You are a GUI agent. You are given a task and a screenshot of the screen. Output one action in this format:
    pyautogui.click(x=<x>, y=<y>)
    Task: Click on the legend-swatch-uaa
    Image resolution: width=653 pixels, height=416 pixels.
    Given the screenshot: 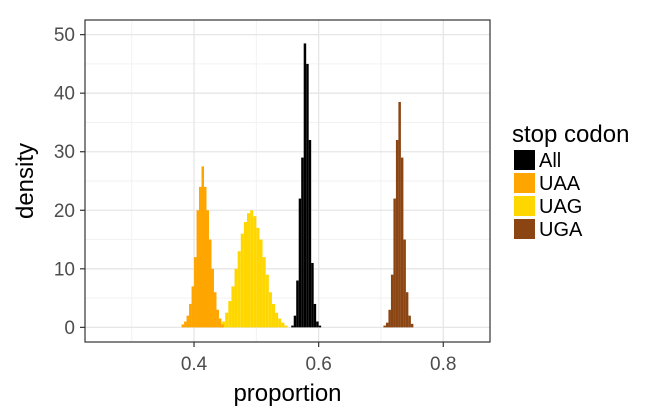 What is the action you would take?
    pyautogui.click(x=524, y=183)
    